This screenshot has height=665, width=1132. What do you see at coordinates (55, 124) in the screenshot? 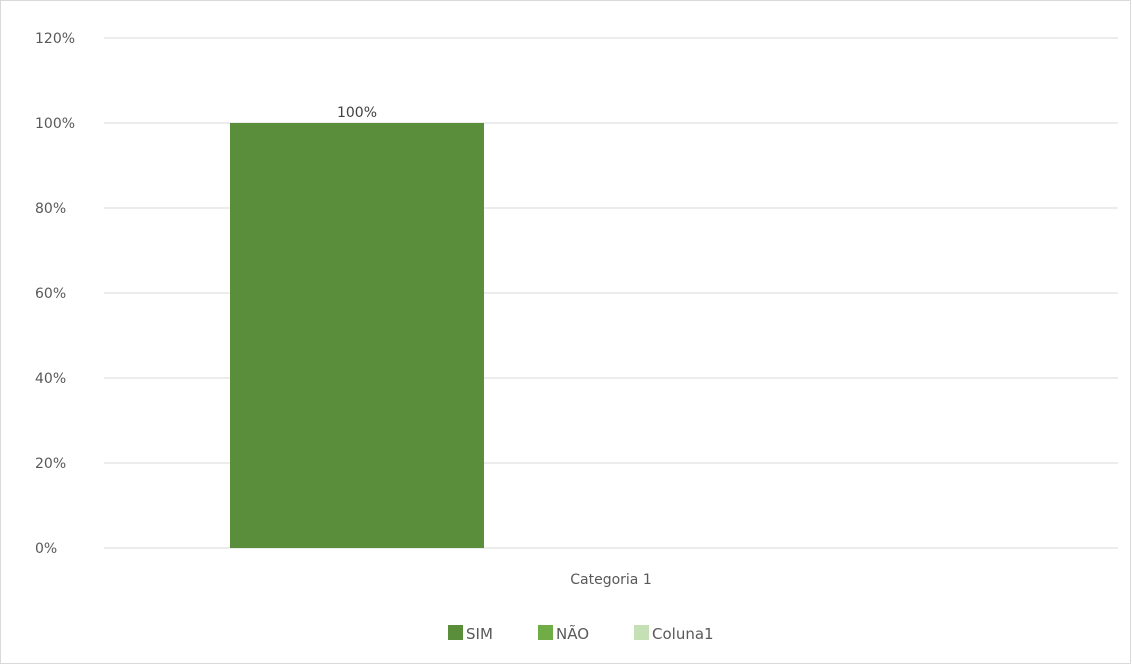
I see `y-tick-label: 100%` at bounding box center [55, 124].